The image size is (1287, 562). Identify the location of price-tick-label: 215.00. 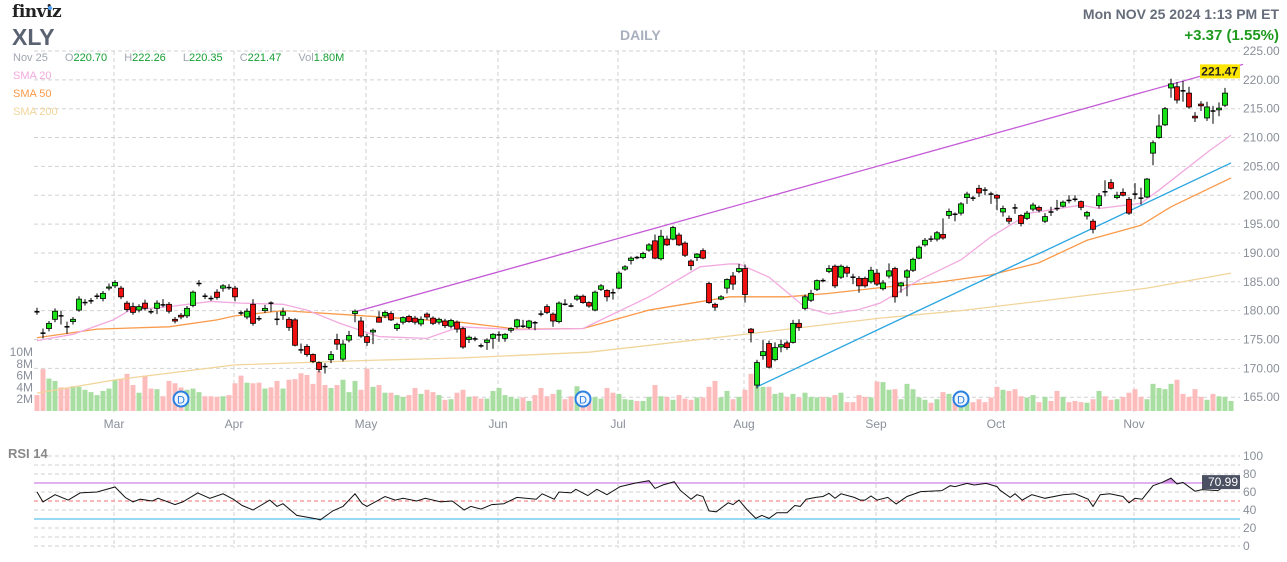
(1261, 109).